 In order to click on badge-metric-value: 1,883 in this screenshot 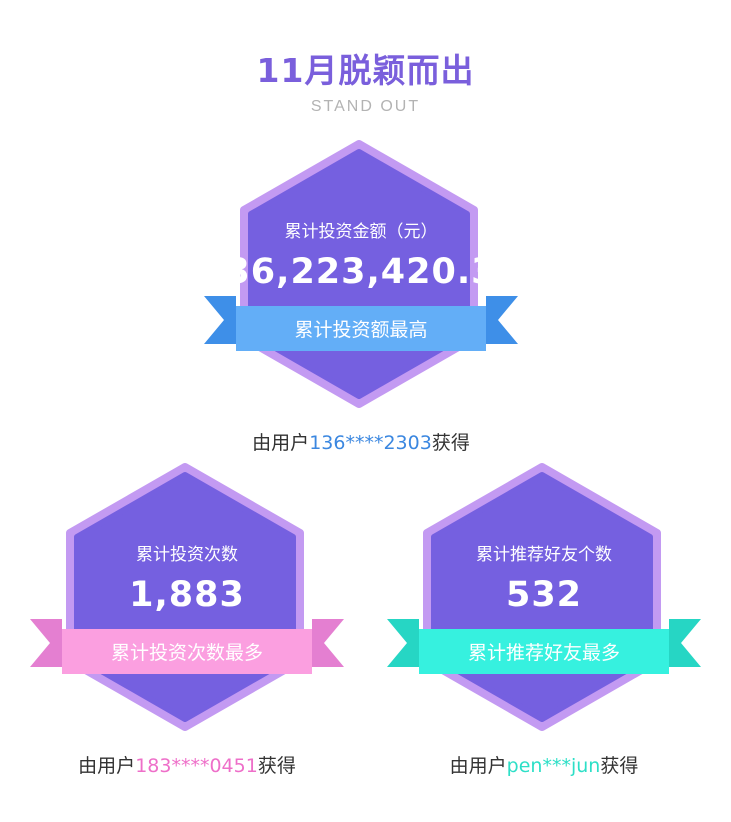, I will do `click(187, 595)`.